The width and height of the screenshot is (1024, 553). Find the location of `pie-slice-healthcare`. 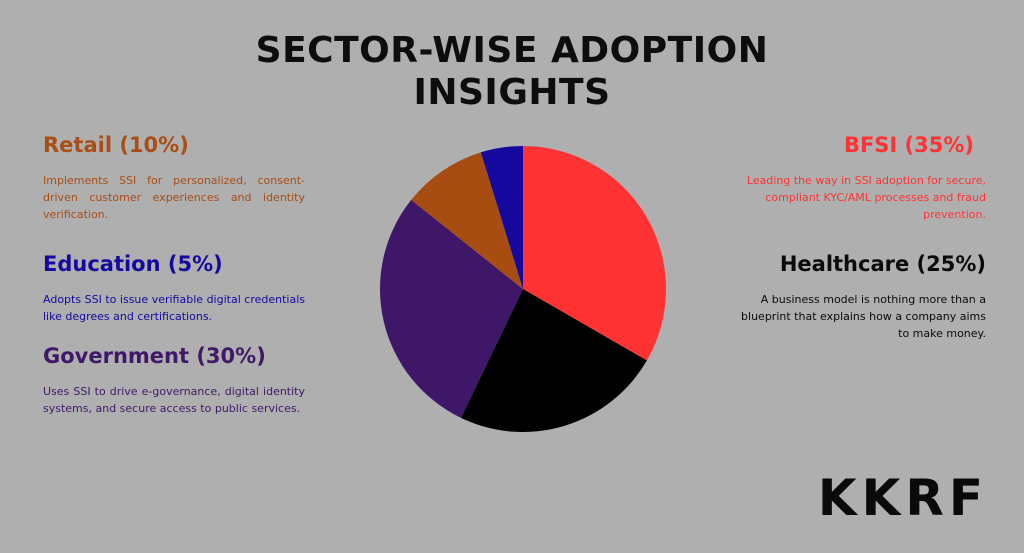

pie-slice-healthcare is located at coordinates (553, 360).